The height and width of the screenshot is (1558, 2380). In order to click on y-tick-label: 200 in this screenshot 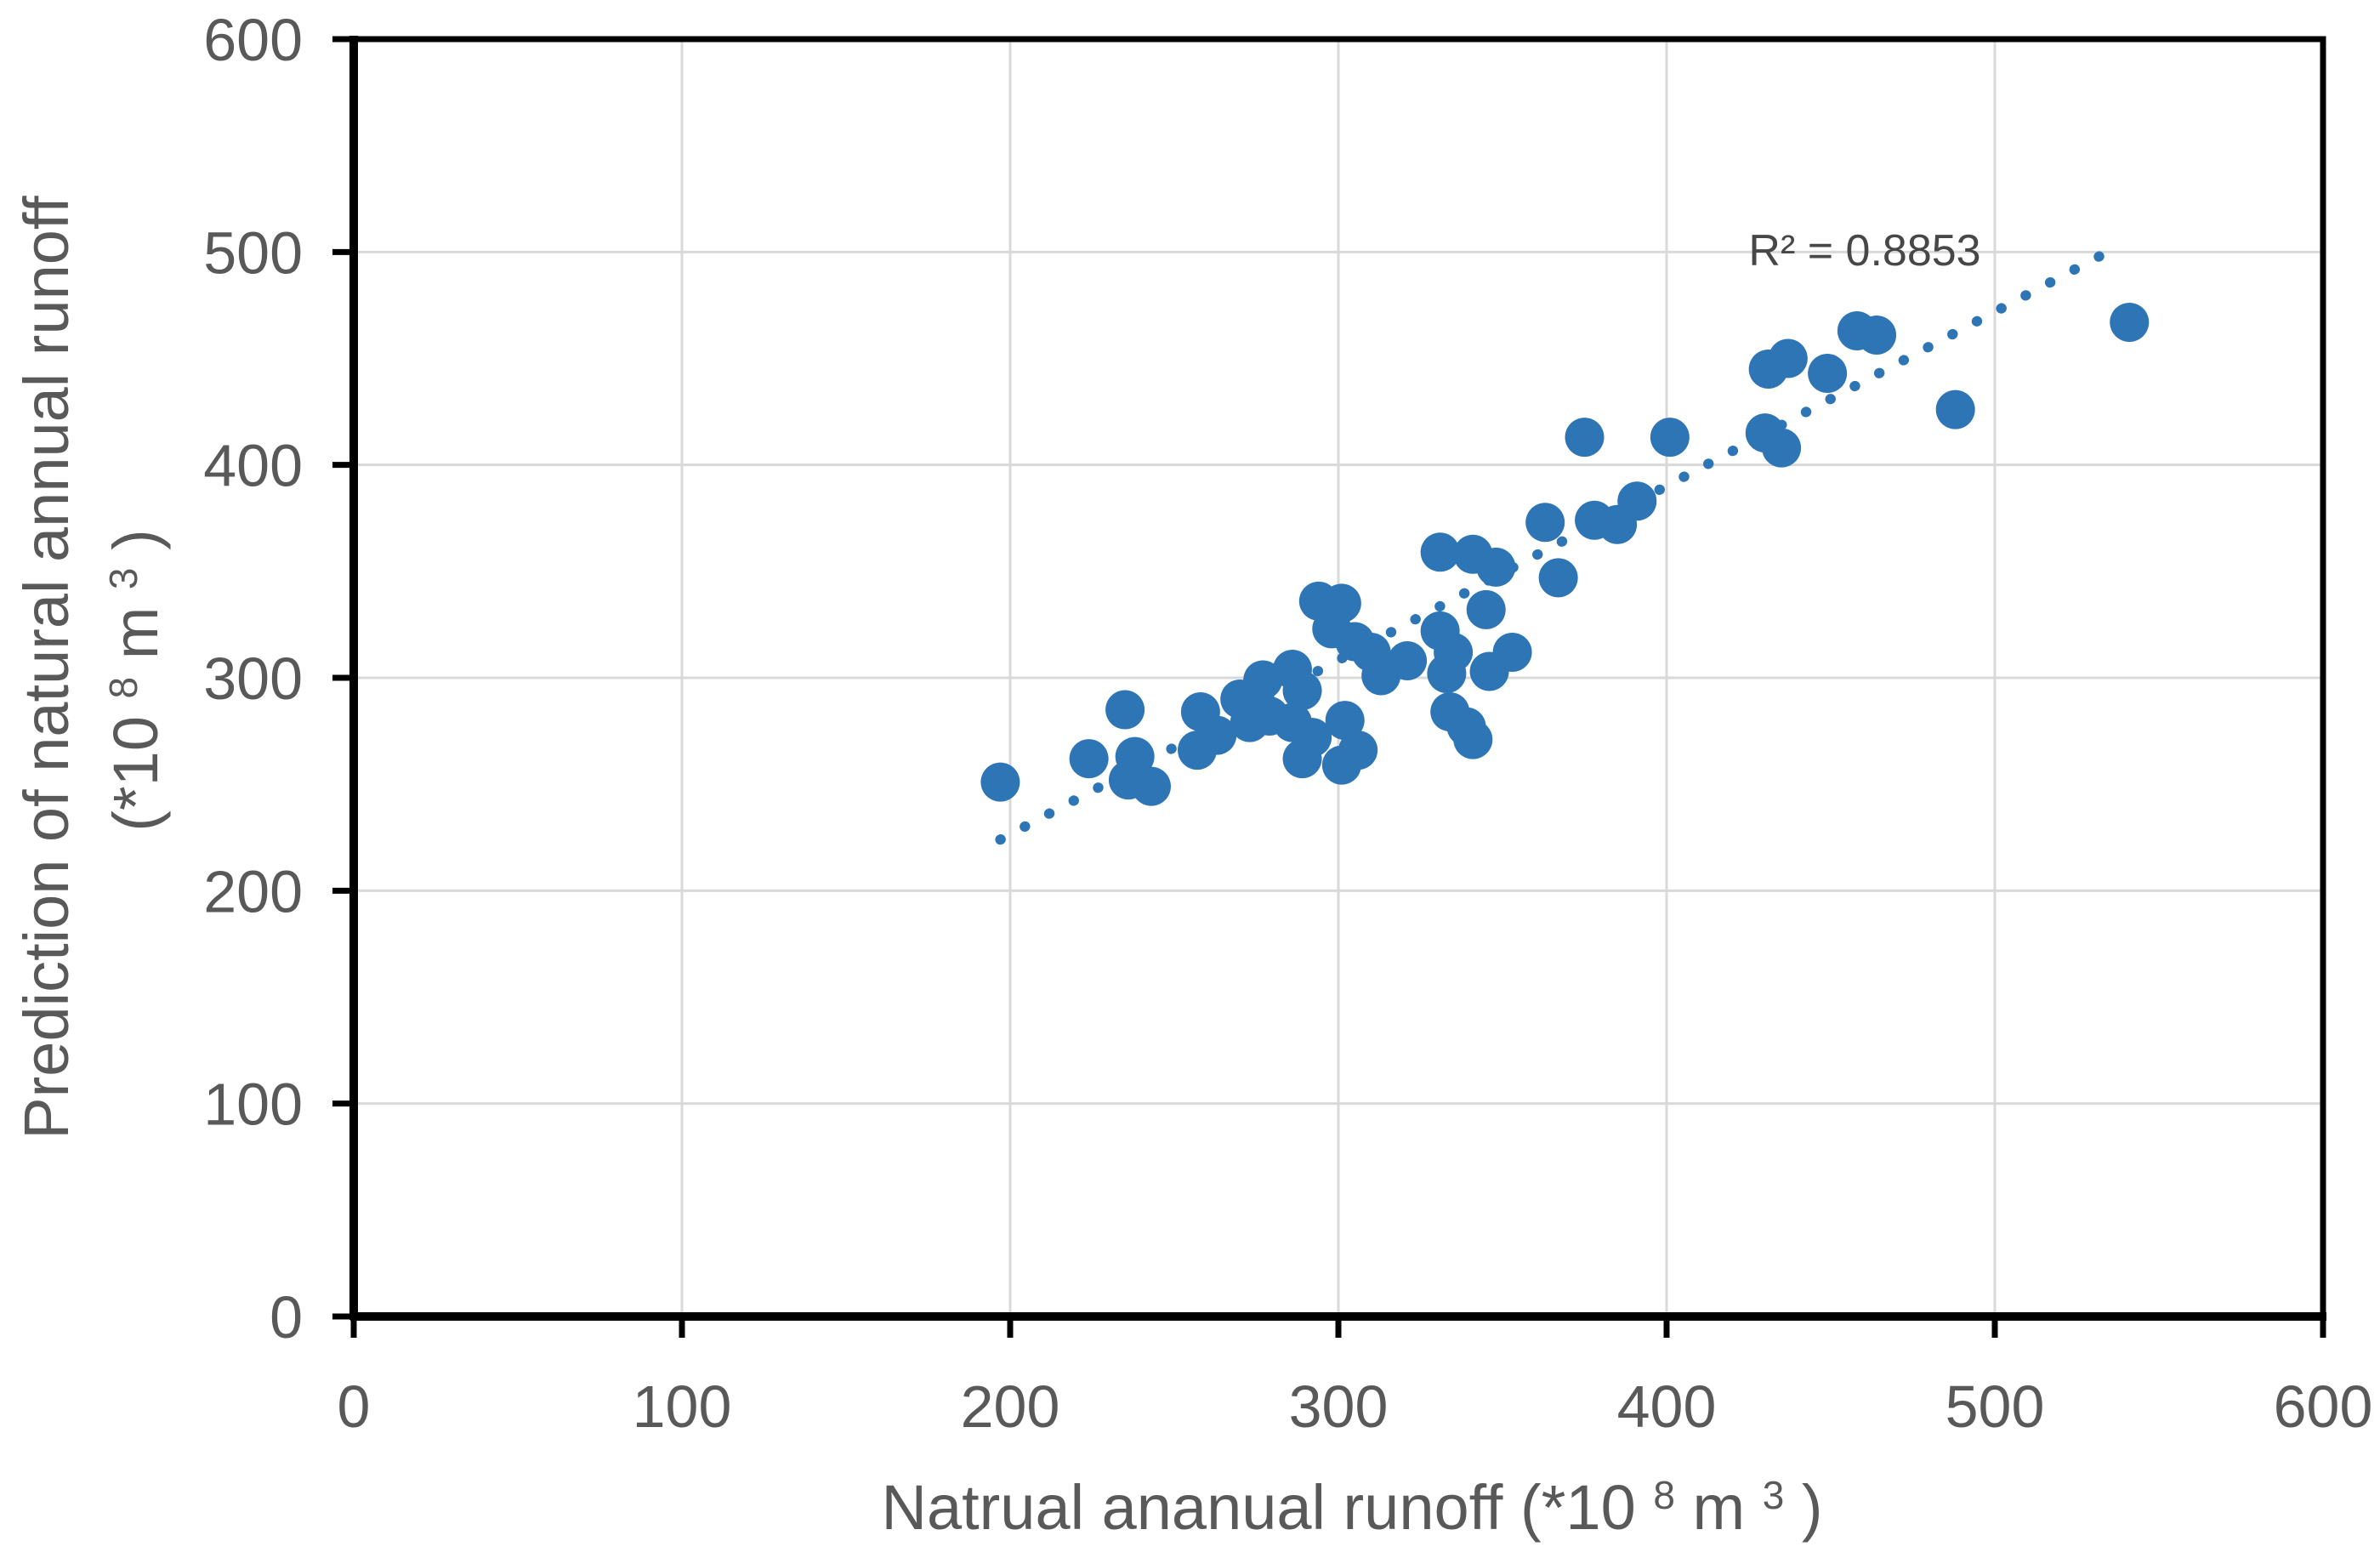, I will do `click(253, 891)`.